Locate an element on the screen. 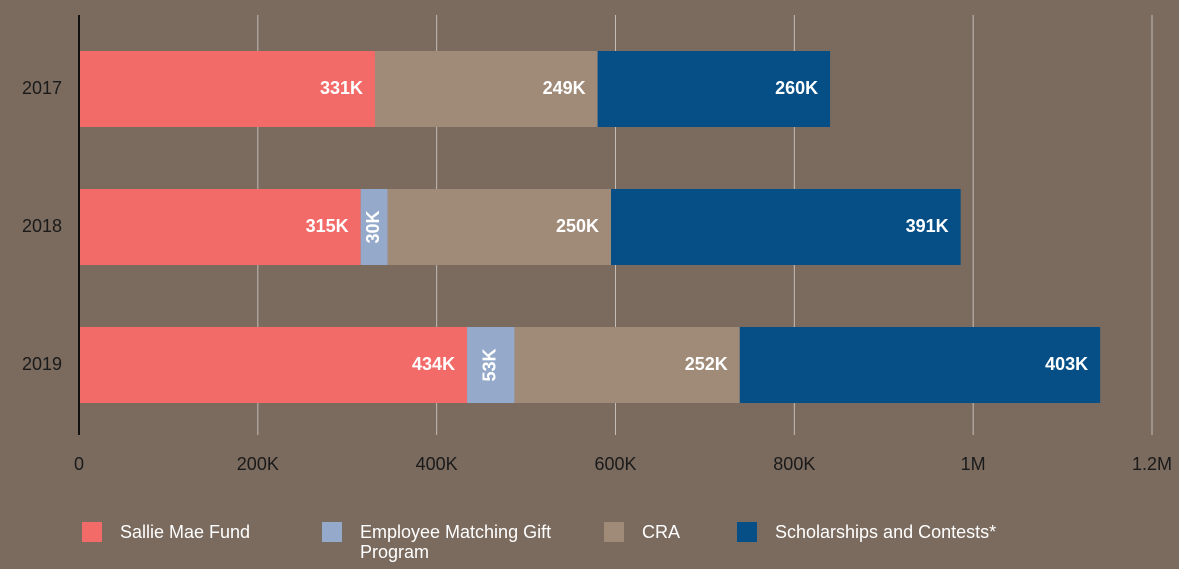 Image resolution: width=1179 pixels, height=569 pixels. legend-label: CRA is located at coordinates (661, 532).